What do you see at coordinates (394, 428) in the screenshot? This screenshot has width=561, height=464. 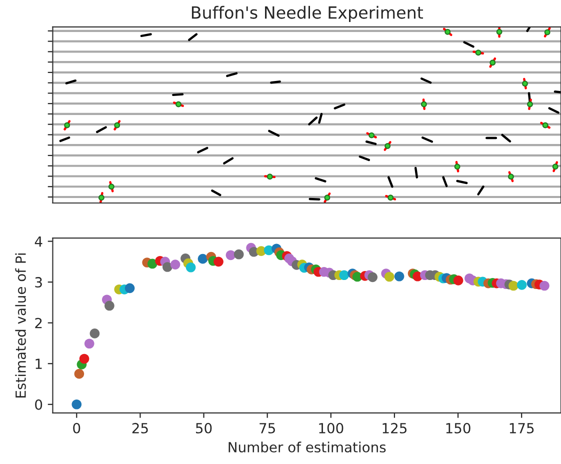 I see `x-tick-label: 125` at bounding box center [394, 428].